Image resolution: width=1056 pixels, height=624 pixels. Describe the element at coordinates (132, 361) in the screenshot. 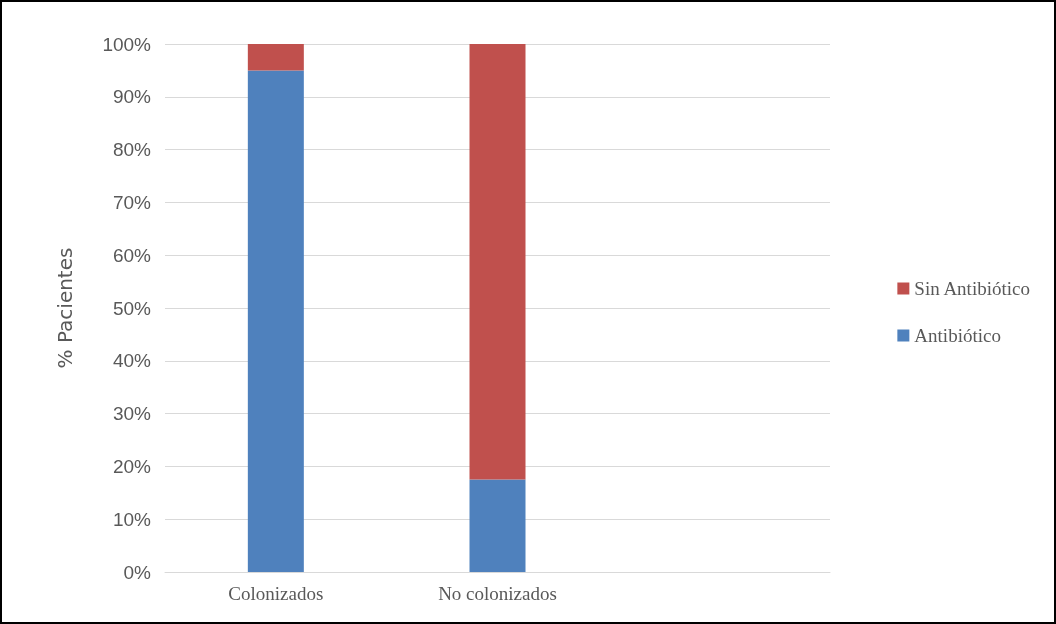

I see `y-tick-label: 40%` at that location.